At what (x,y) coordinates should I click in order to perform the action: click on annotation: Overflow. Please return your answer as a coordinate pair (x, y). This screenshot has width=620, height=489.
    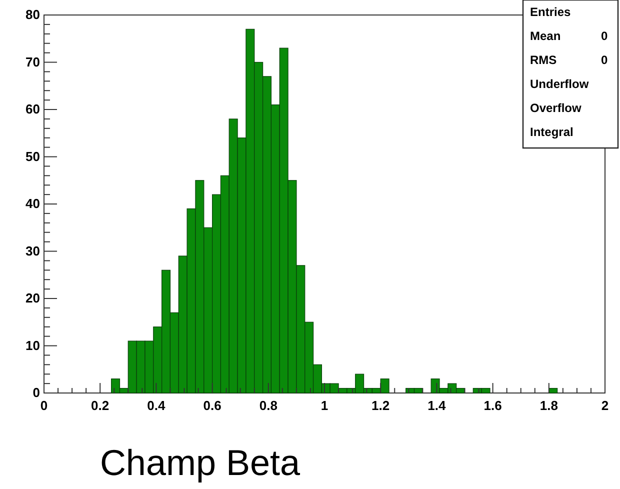
    Looking at the image, I should click on (556, 108).